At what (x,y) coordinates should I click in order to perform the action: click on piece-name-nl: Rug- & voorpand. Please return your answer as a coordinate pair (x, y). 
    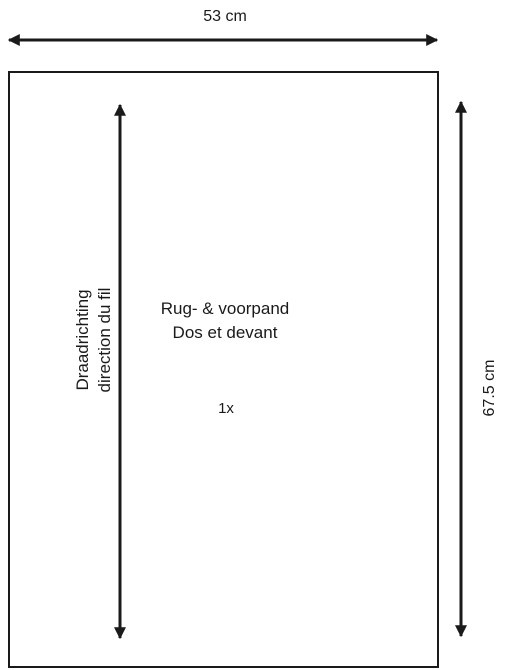
    Looking at the image, I should click on (225, 308).